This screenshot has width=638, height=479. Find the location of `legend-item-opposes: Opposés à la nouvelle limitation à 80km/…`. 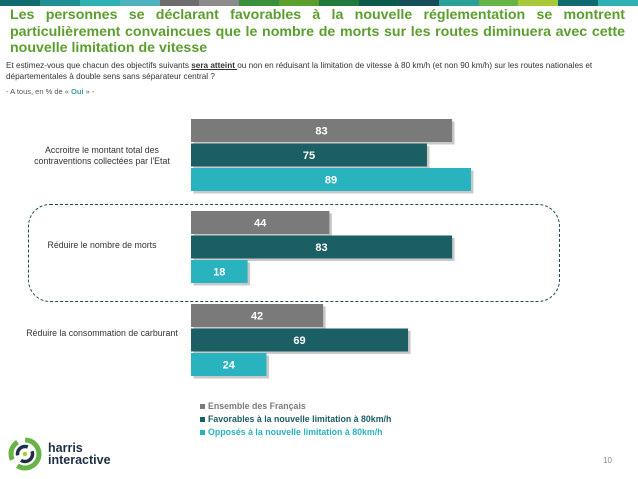

legend-item-opposes: Opposés à la nouvelle limitation à 80km/… is located at coordinates (295, 432).